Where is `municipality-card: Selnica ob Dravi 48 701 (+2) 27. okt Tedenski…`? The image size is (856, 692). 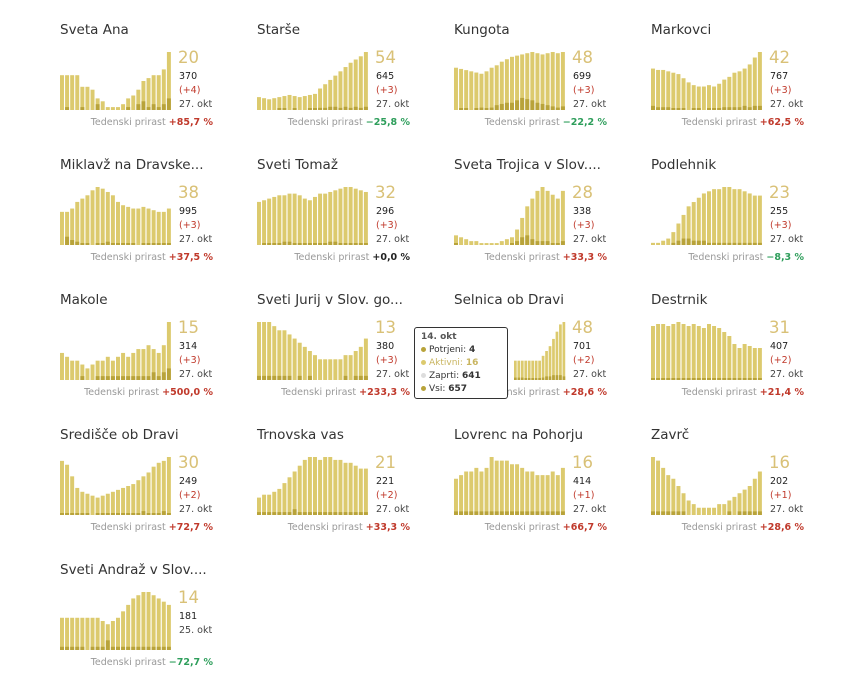 municipality-card: Selnica ob Dravi 48 701 (+2) 27. okt Tedenski… is located at coordinates (500, 334).